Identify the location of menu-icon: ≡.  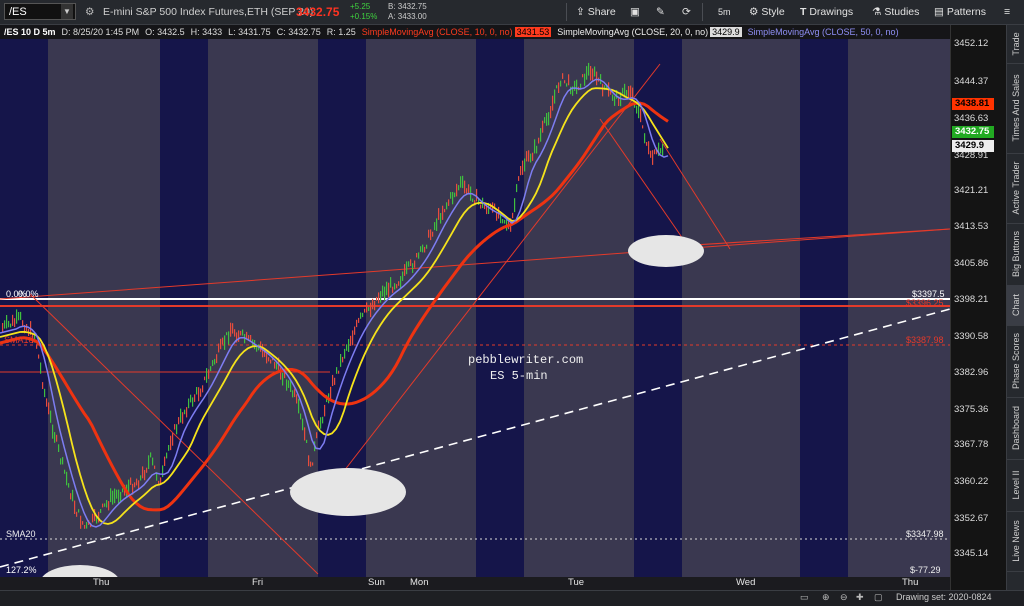
(1007, 12).